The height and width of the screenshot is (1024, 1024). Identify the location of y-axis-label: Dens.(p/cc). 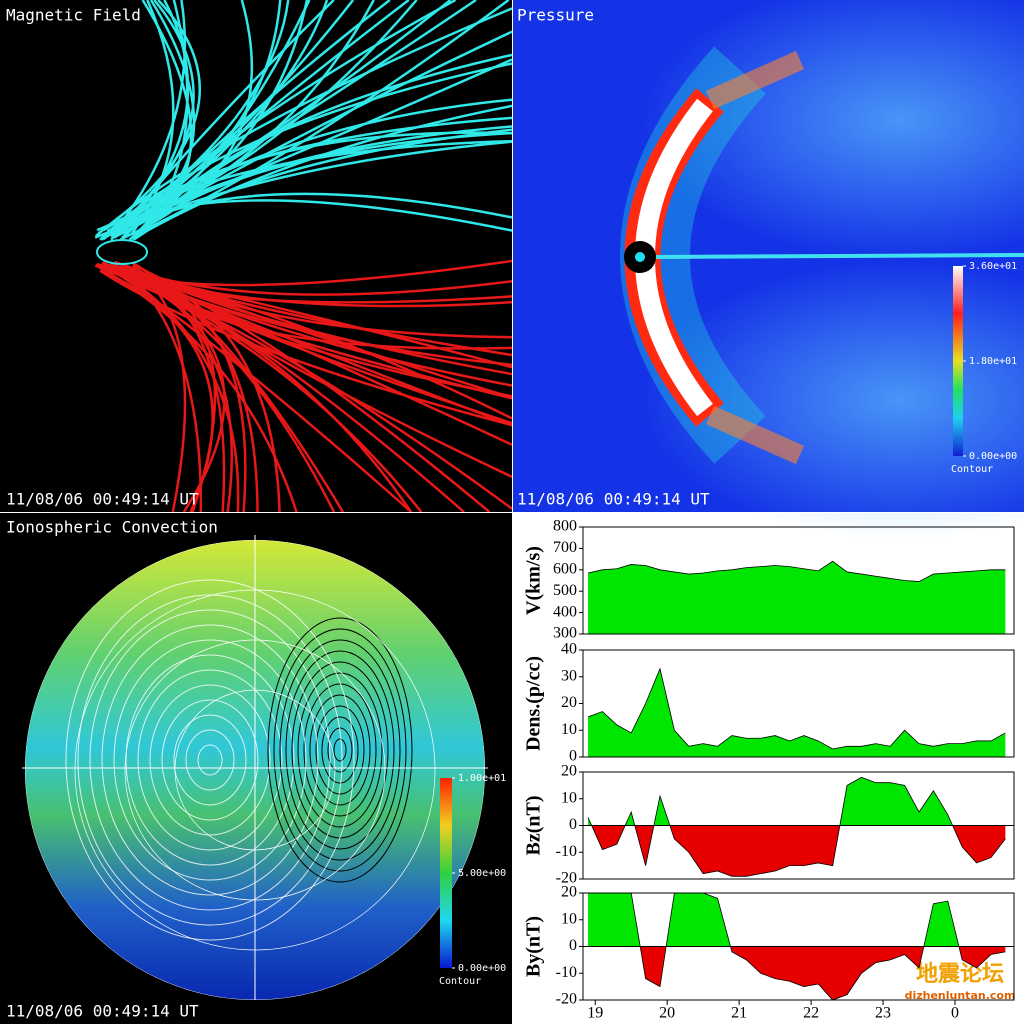
(534, 703).